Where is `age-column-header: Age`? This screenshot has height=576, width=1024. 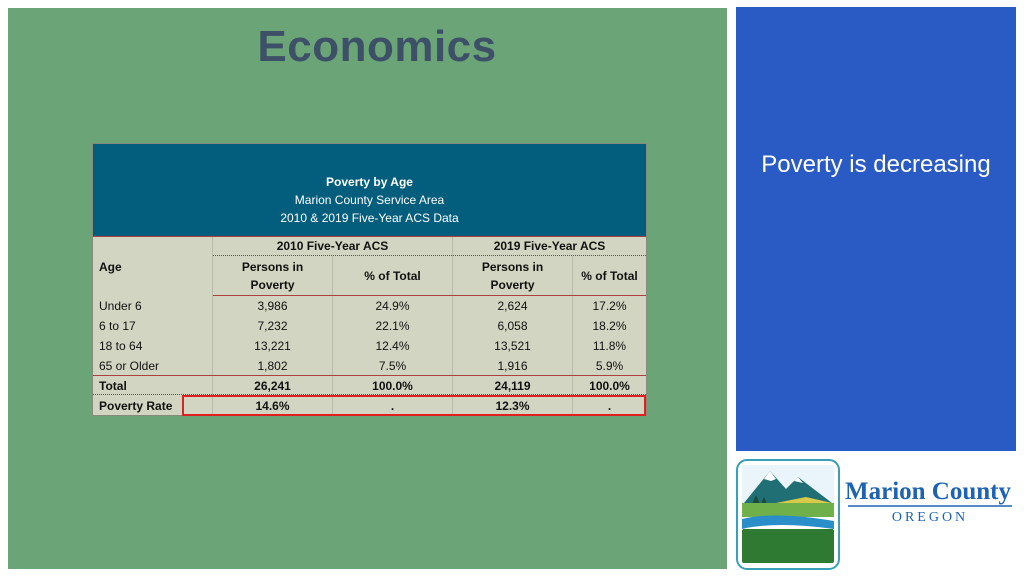
age-column-header: Age is located at coordinates (110, 267).